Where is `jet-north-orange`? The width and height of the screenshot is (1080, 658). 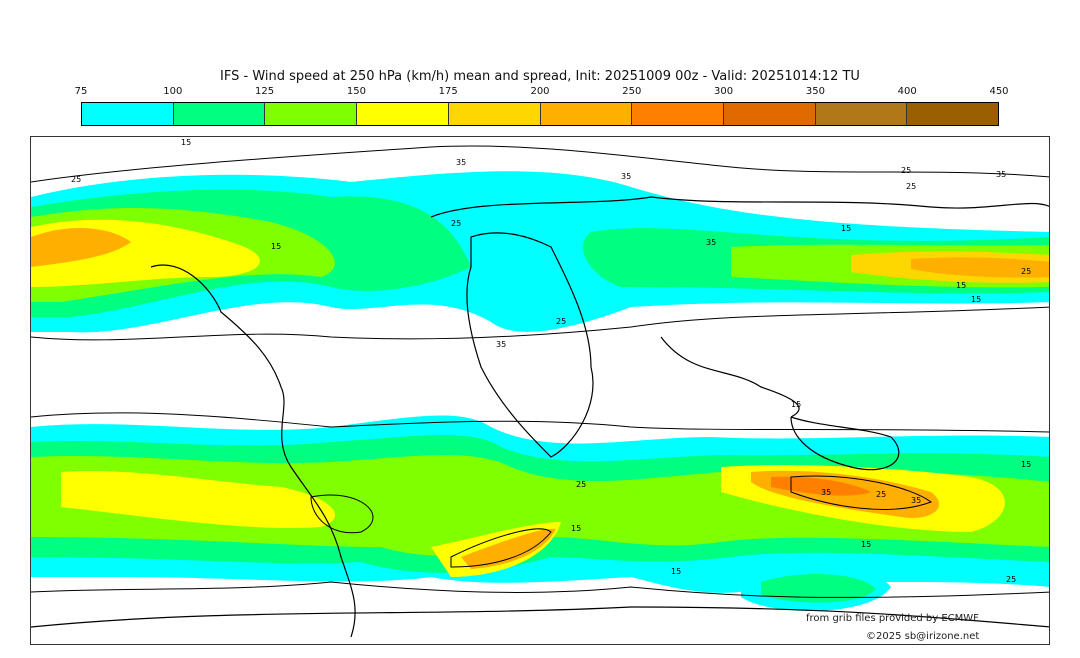
jet-north-orange is located at coordinates (81, 247).